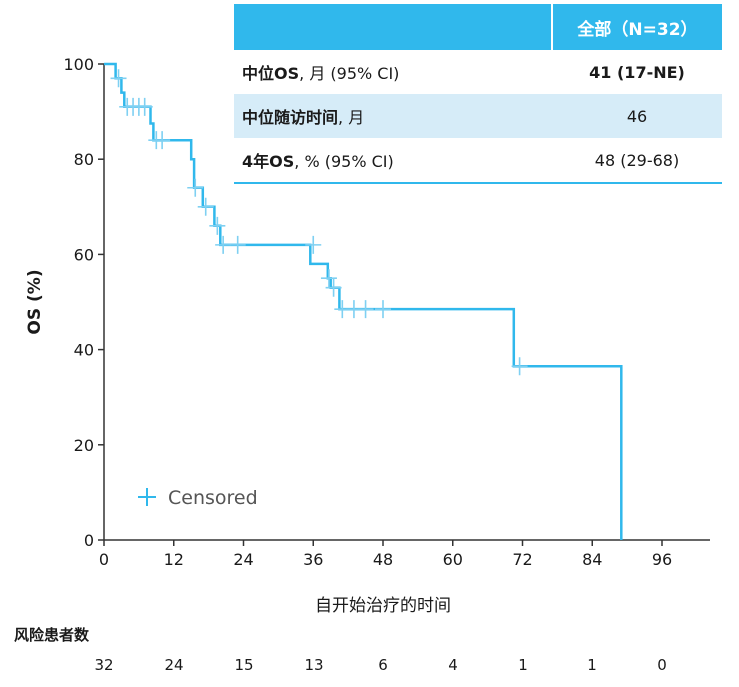 The width and height of the screenshot is (739, 687). Describe the element at coordinates (637, 27) in the screenshot. I see `summary-header-all: 全部（N=32）` at that location.